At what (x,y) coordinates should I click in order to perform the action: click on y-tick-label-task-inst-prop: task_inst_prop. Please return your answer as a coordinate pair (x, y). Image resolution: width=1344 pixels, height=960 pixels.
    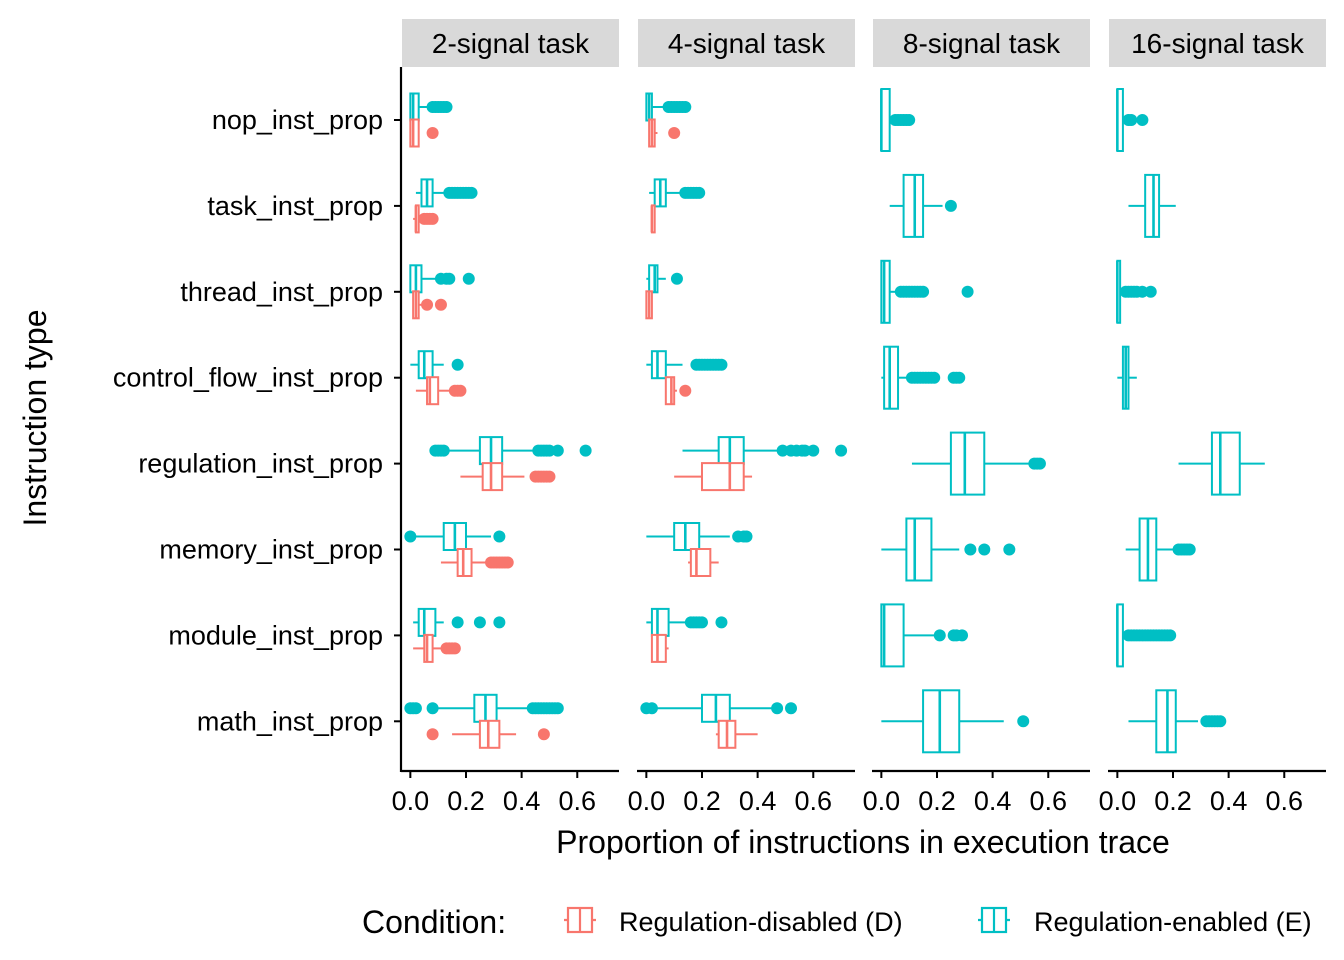
    Looking at the image, I should click on (295, 206).